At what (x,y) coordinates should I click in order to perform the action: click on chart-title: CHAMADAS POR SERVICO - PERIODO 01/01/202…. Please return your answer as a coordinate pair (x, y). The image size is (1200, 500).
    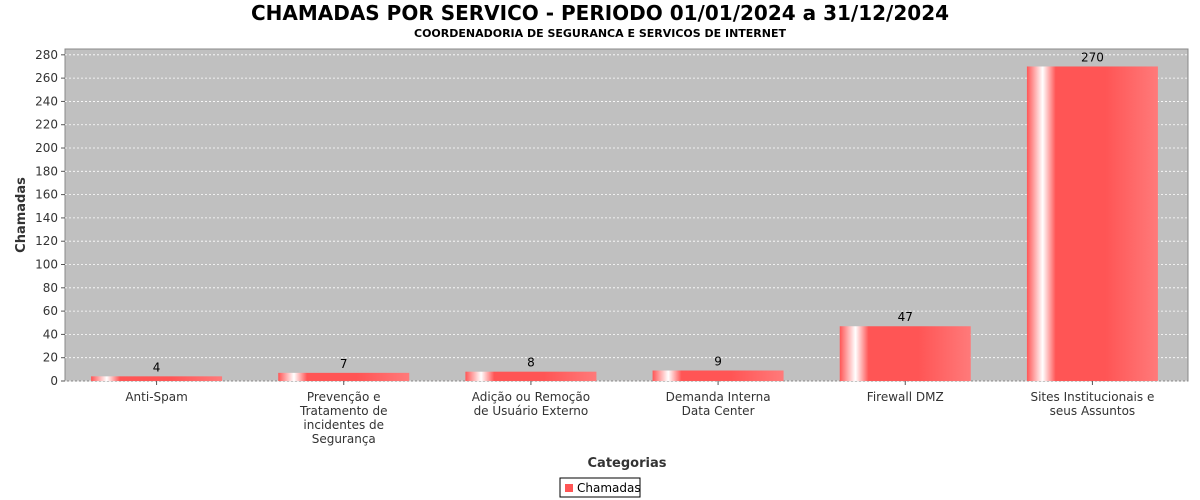
    Looking at the image, I should click on (600, 13).